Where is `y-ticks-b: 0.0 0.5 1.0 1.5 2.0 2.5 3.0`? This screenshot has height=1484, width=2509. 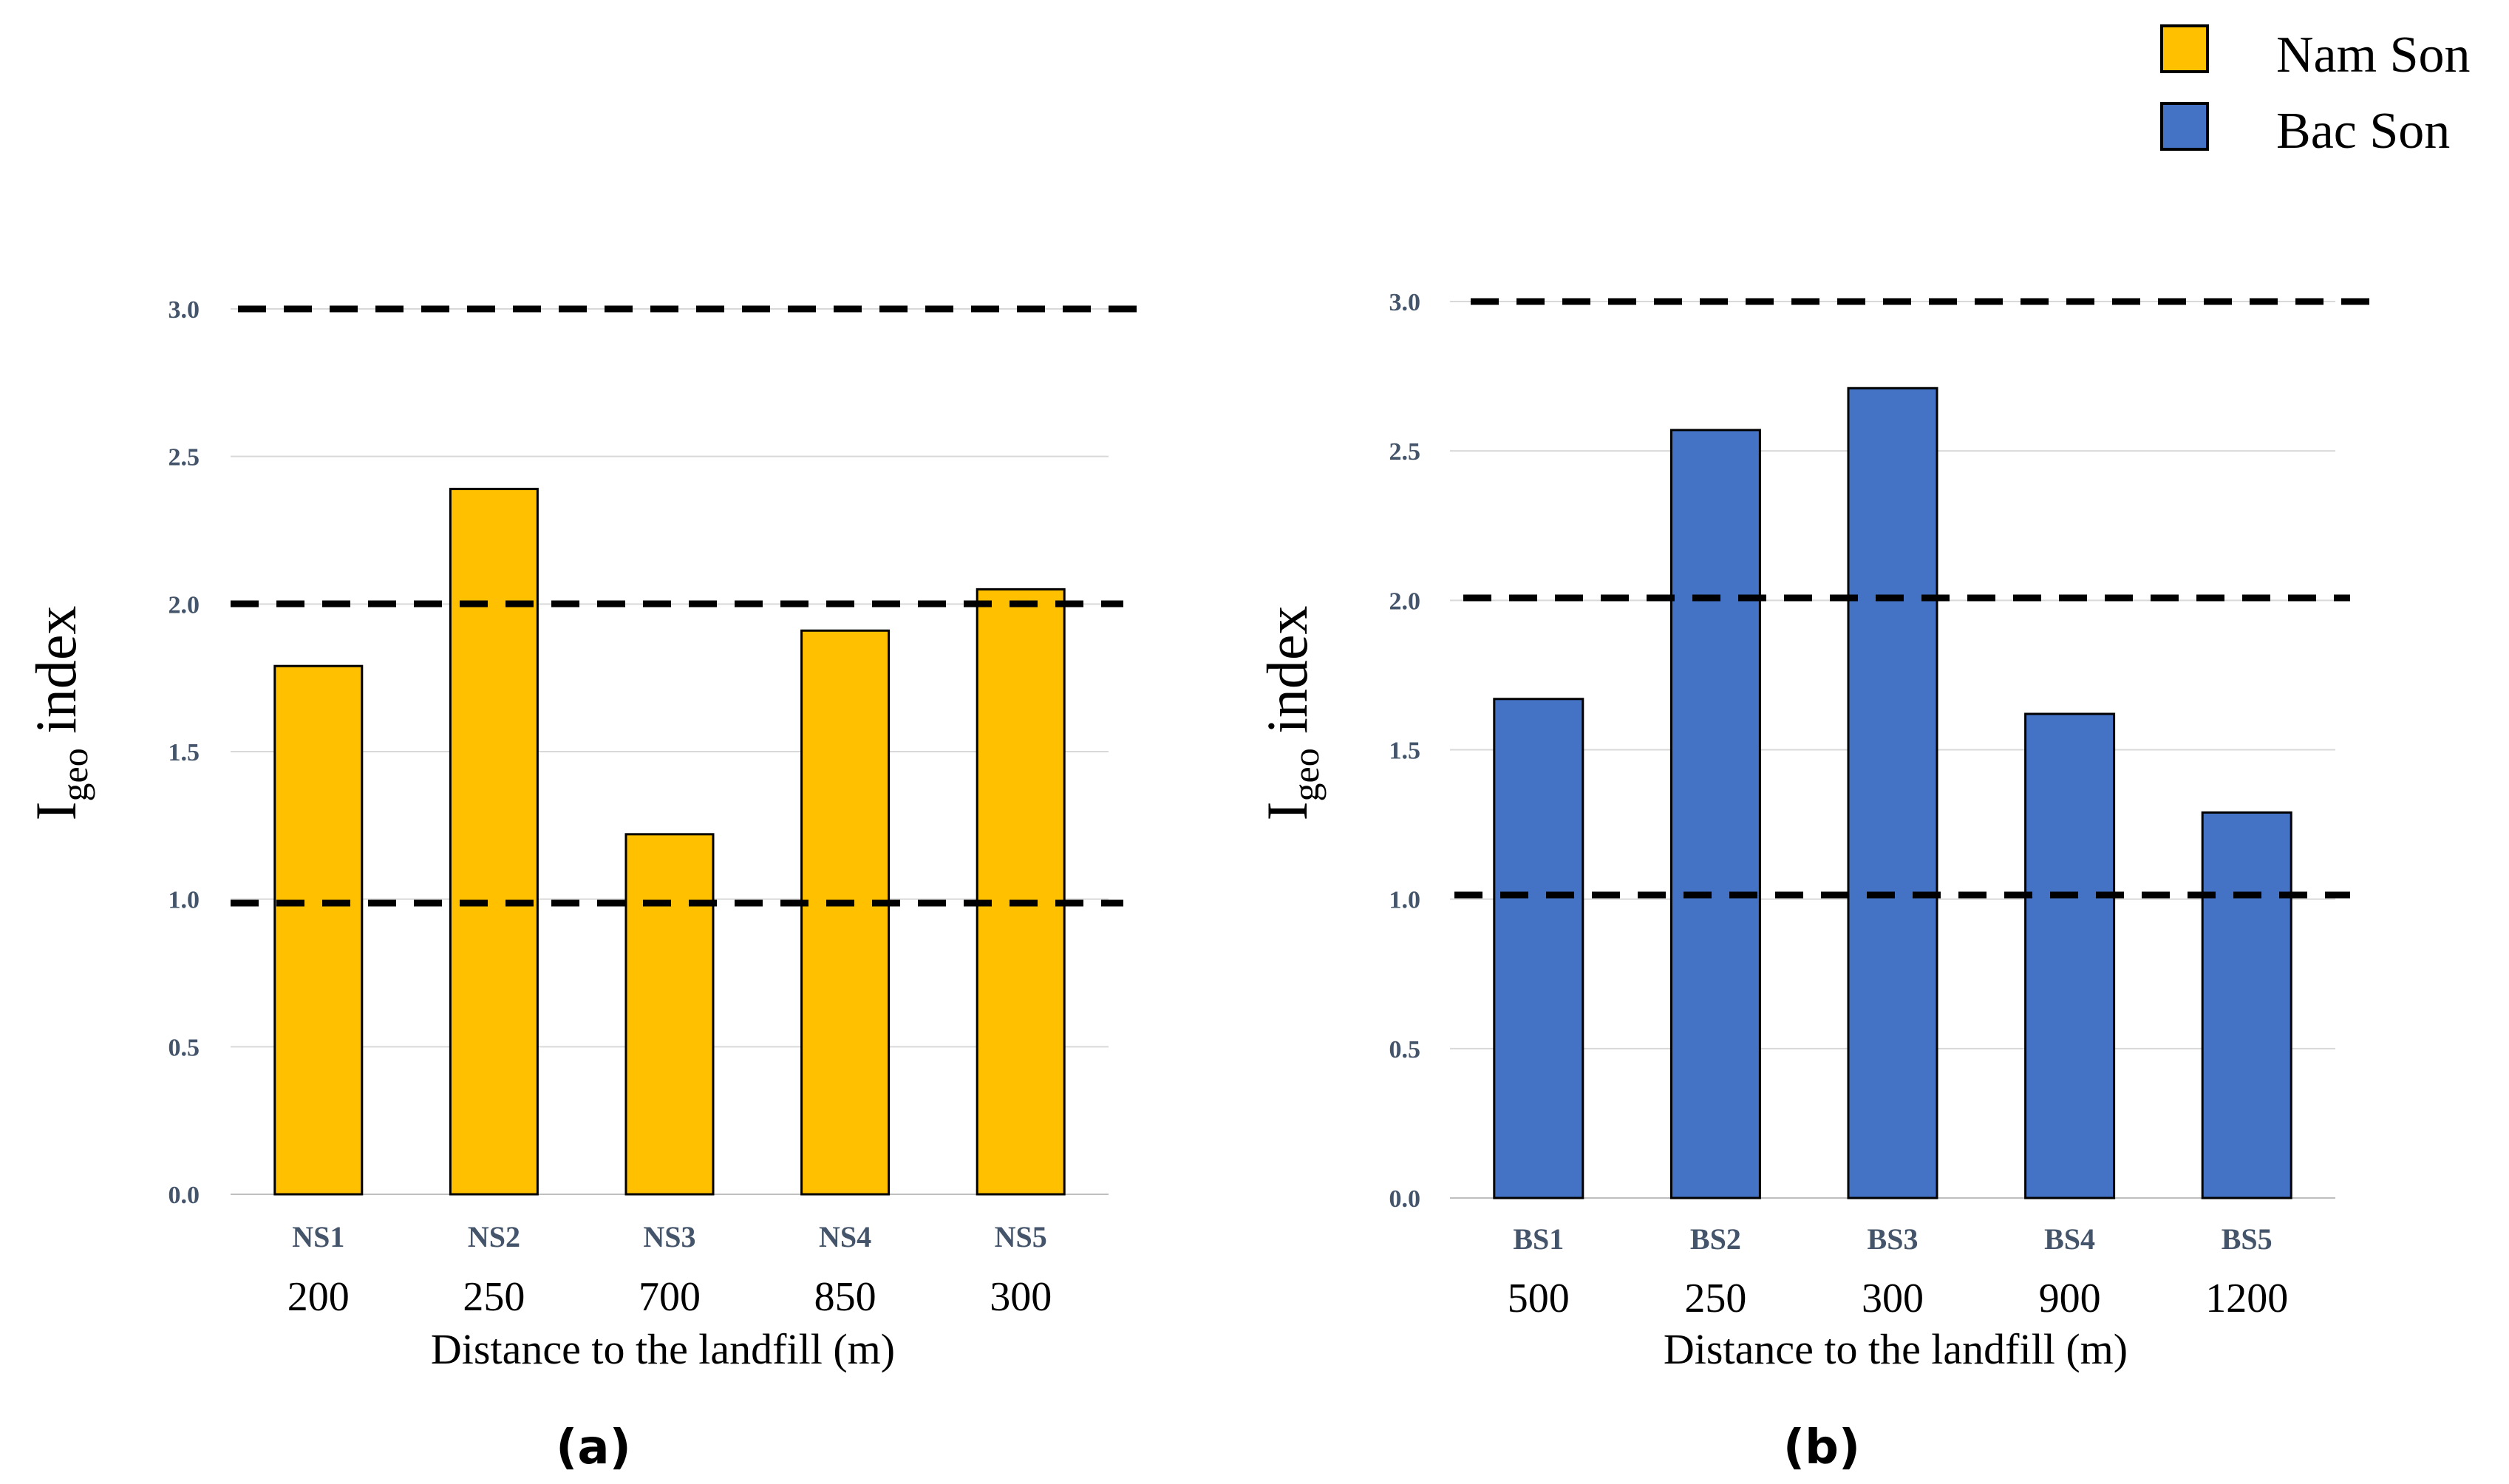 y-ticks-b: 0.0 0.5 1.0 1.5 2.0 2.5 3.0 is located at coordinates (1405, 751).